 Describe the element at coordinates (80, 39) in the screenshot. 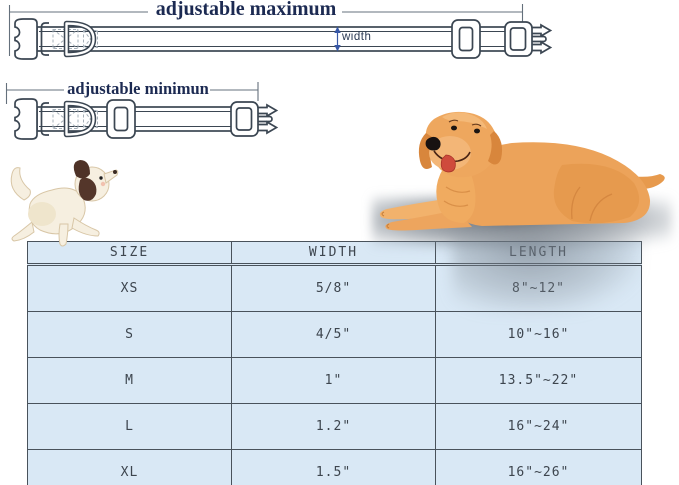

I see `d-ring-icon` at that location.